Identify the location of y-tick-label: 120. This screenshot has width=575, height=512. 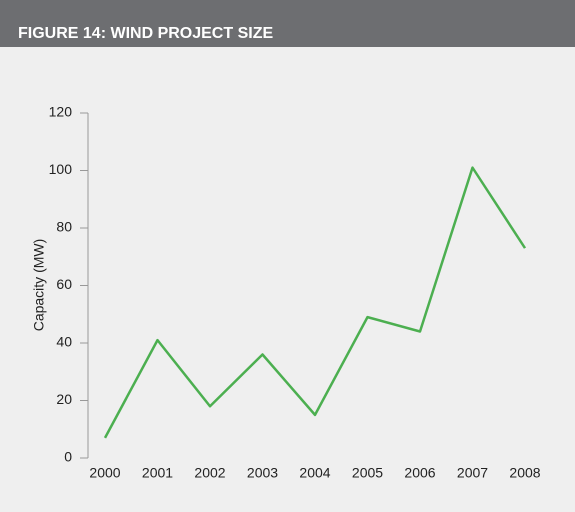
(61, 112).